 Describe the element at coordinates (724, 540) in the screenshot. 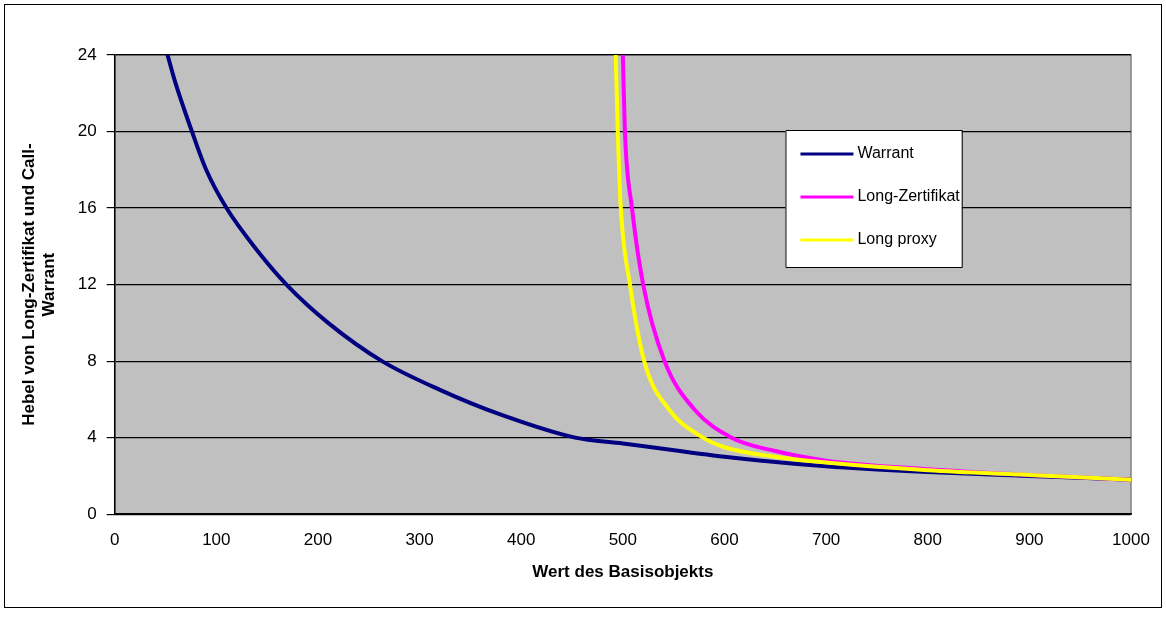

I see `x-tick-label: 600` at that location.